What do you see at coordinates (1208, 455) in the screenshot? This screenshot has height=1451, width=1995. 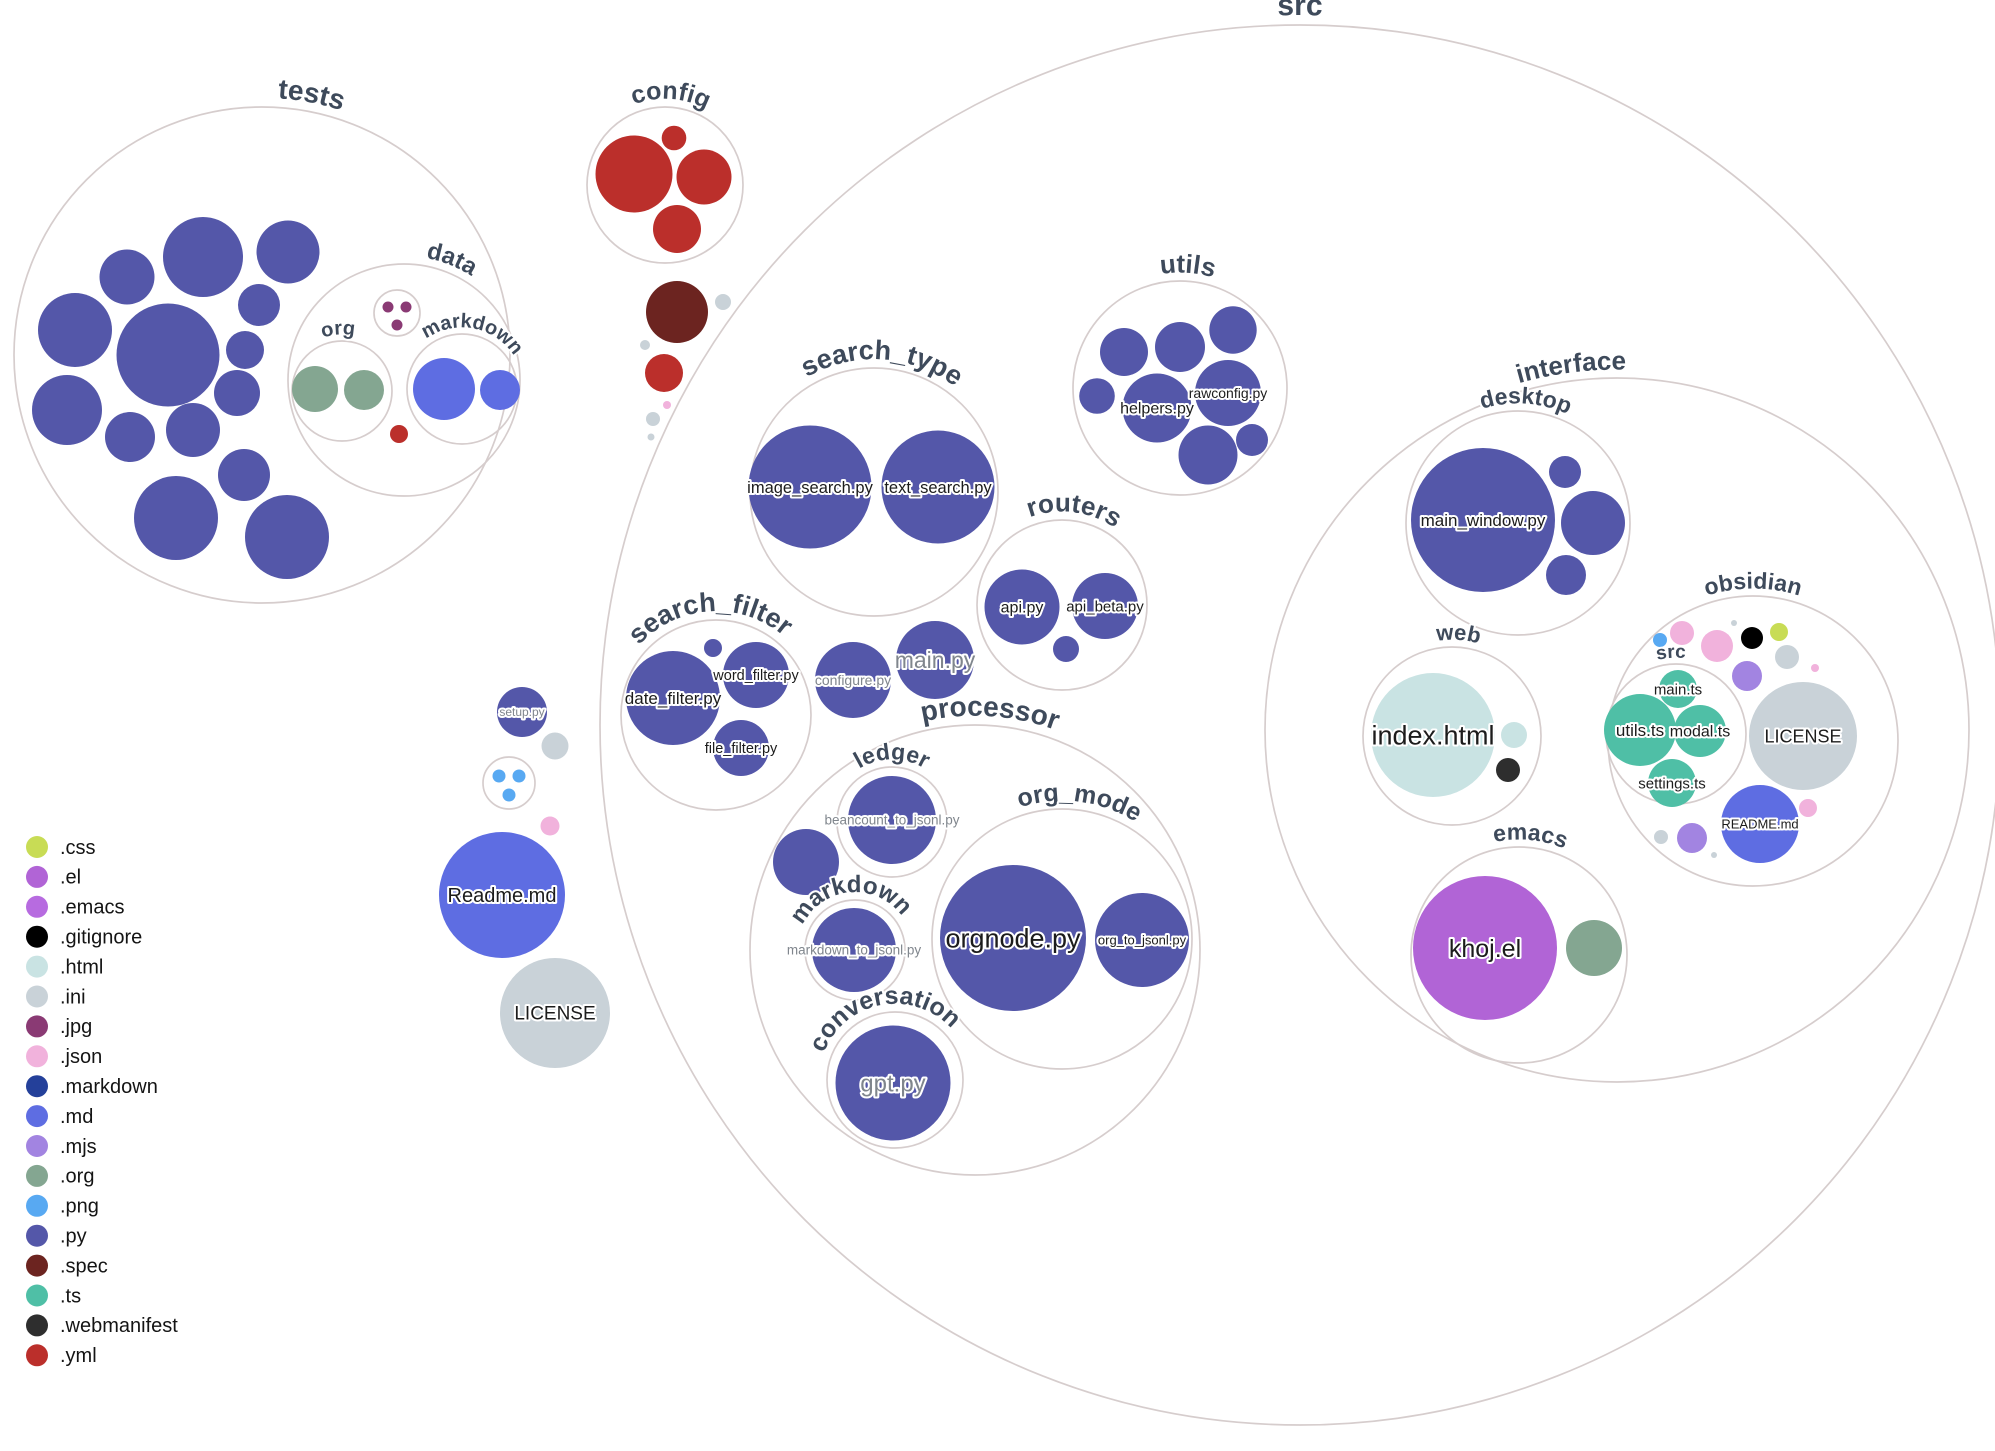 I see `file-py-81-circle` at bounding box center [1208, 455].